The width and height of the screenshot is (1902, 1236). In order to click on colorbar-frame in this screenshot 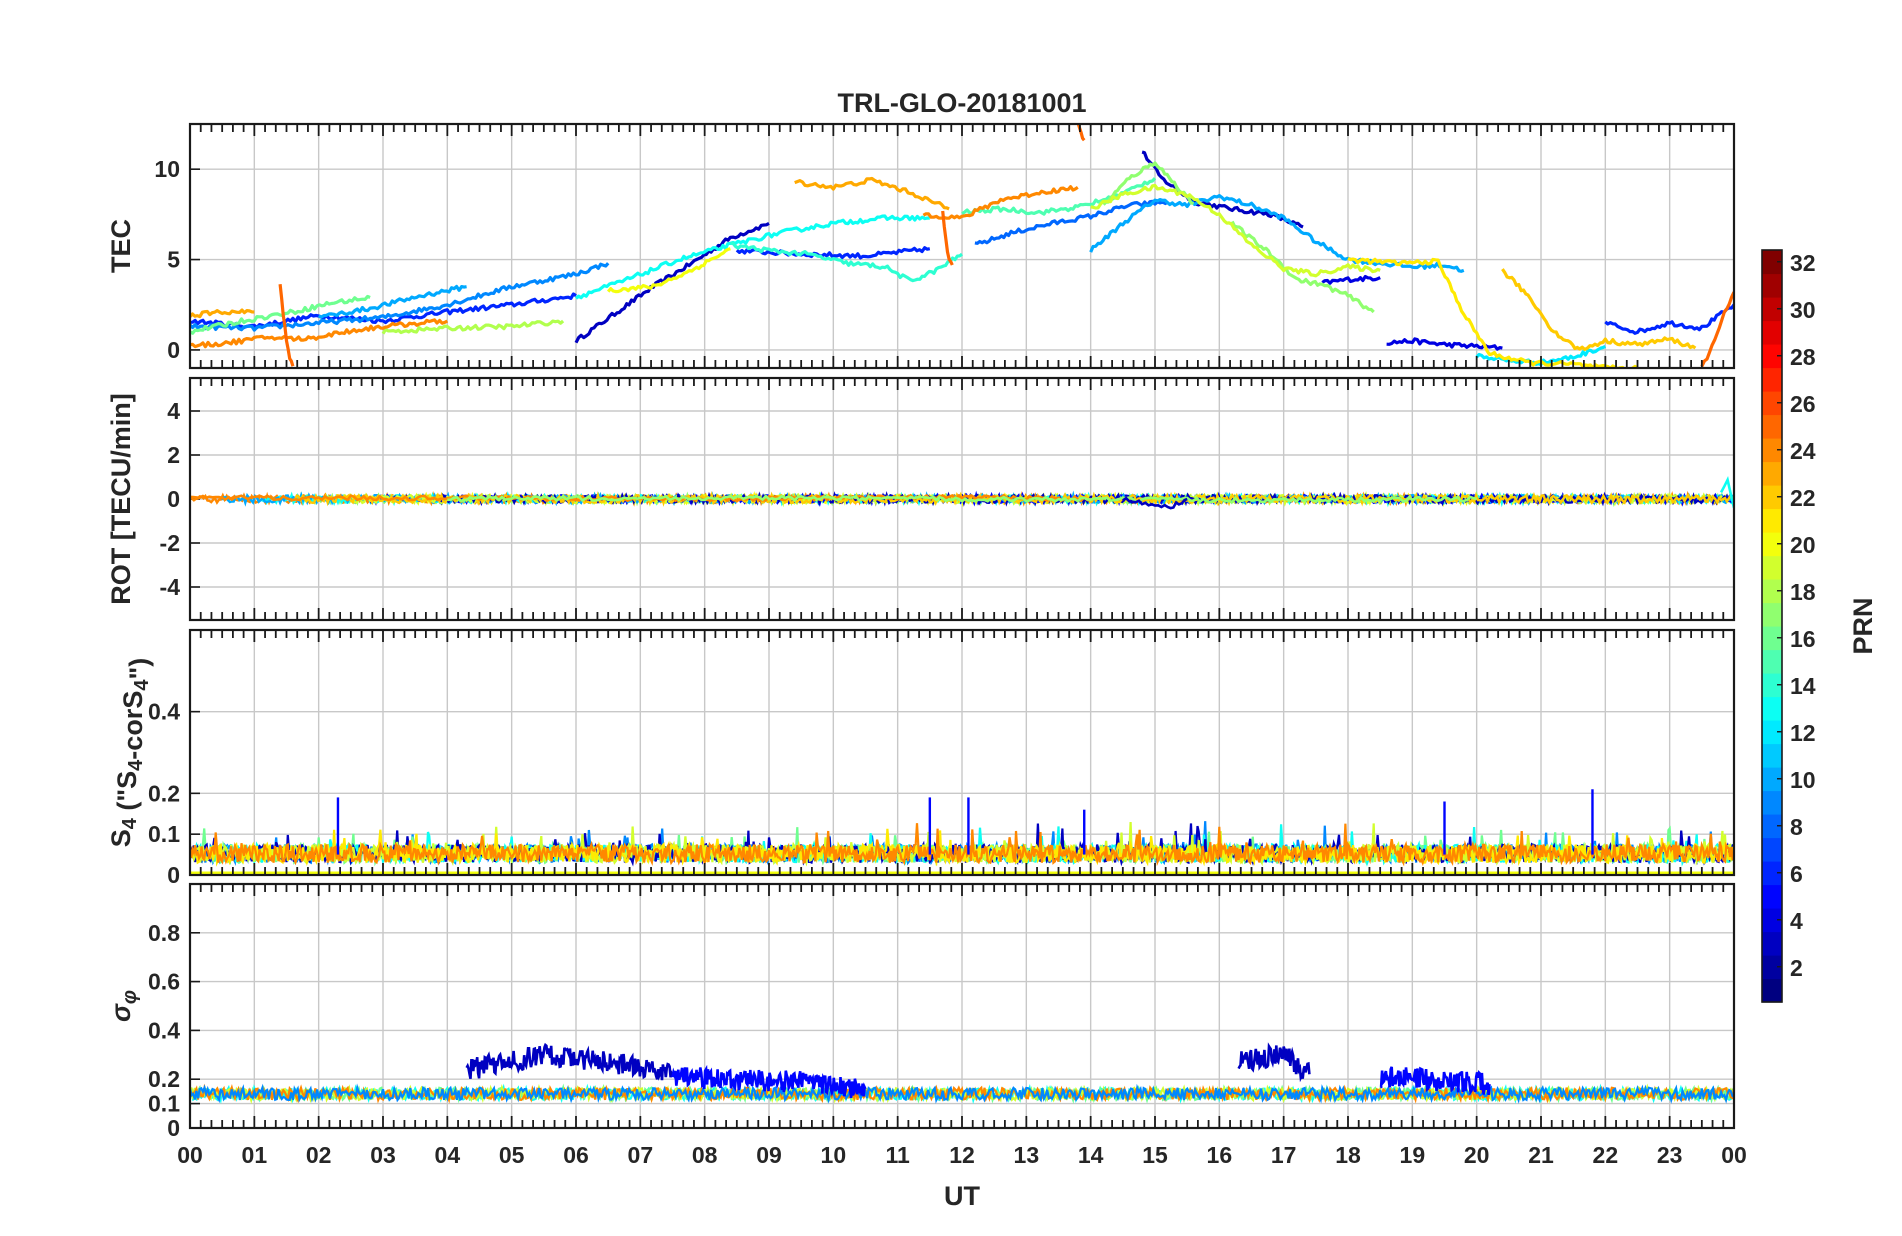, I will do `click(1772, 626)`.